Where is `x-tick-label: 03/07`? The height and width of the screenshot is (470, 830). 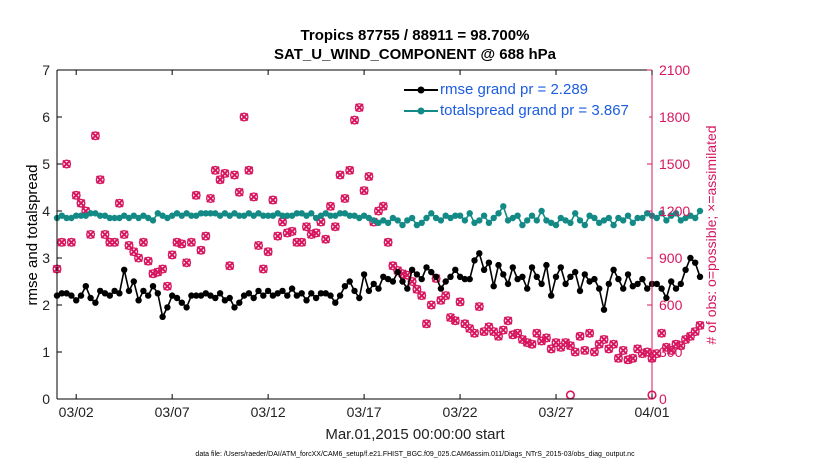 x-tick-label: 03/07 is located at coordinates (172, 412).